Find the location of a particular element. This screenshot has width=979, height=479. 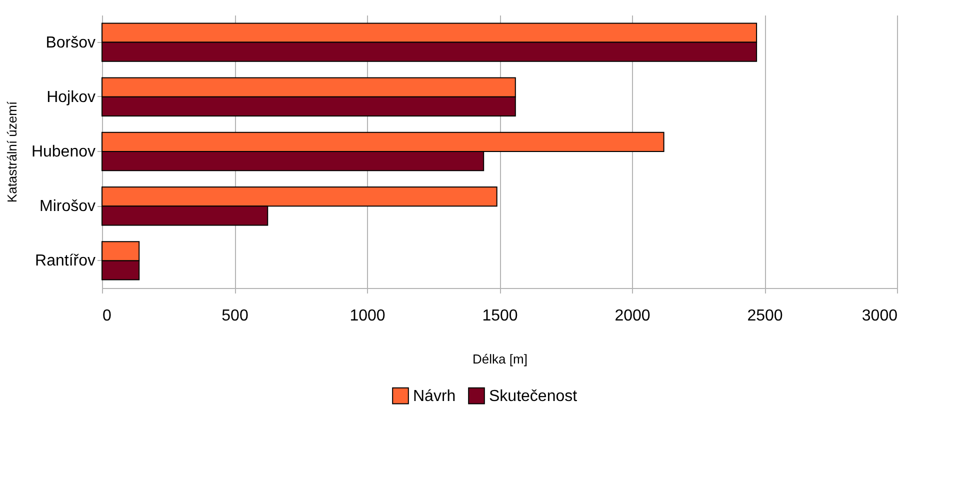

y-axis-title: Katastrální území is located at coordinates (12, 152).